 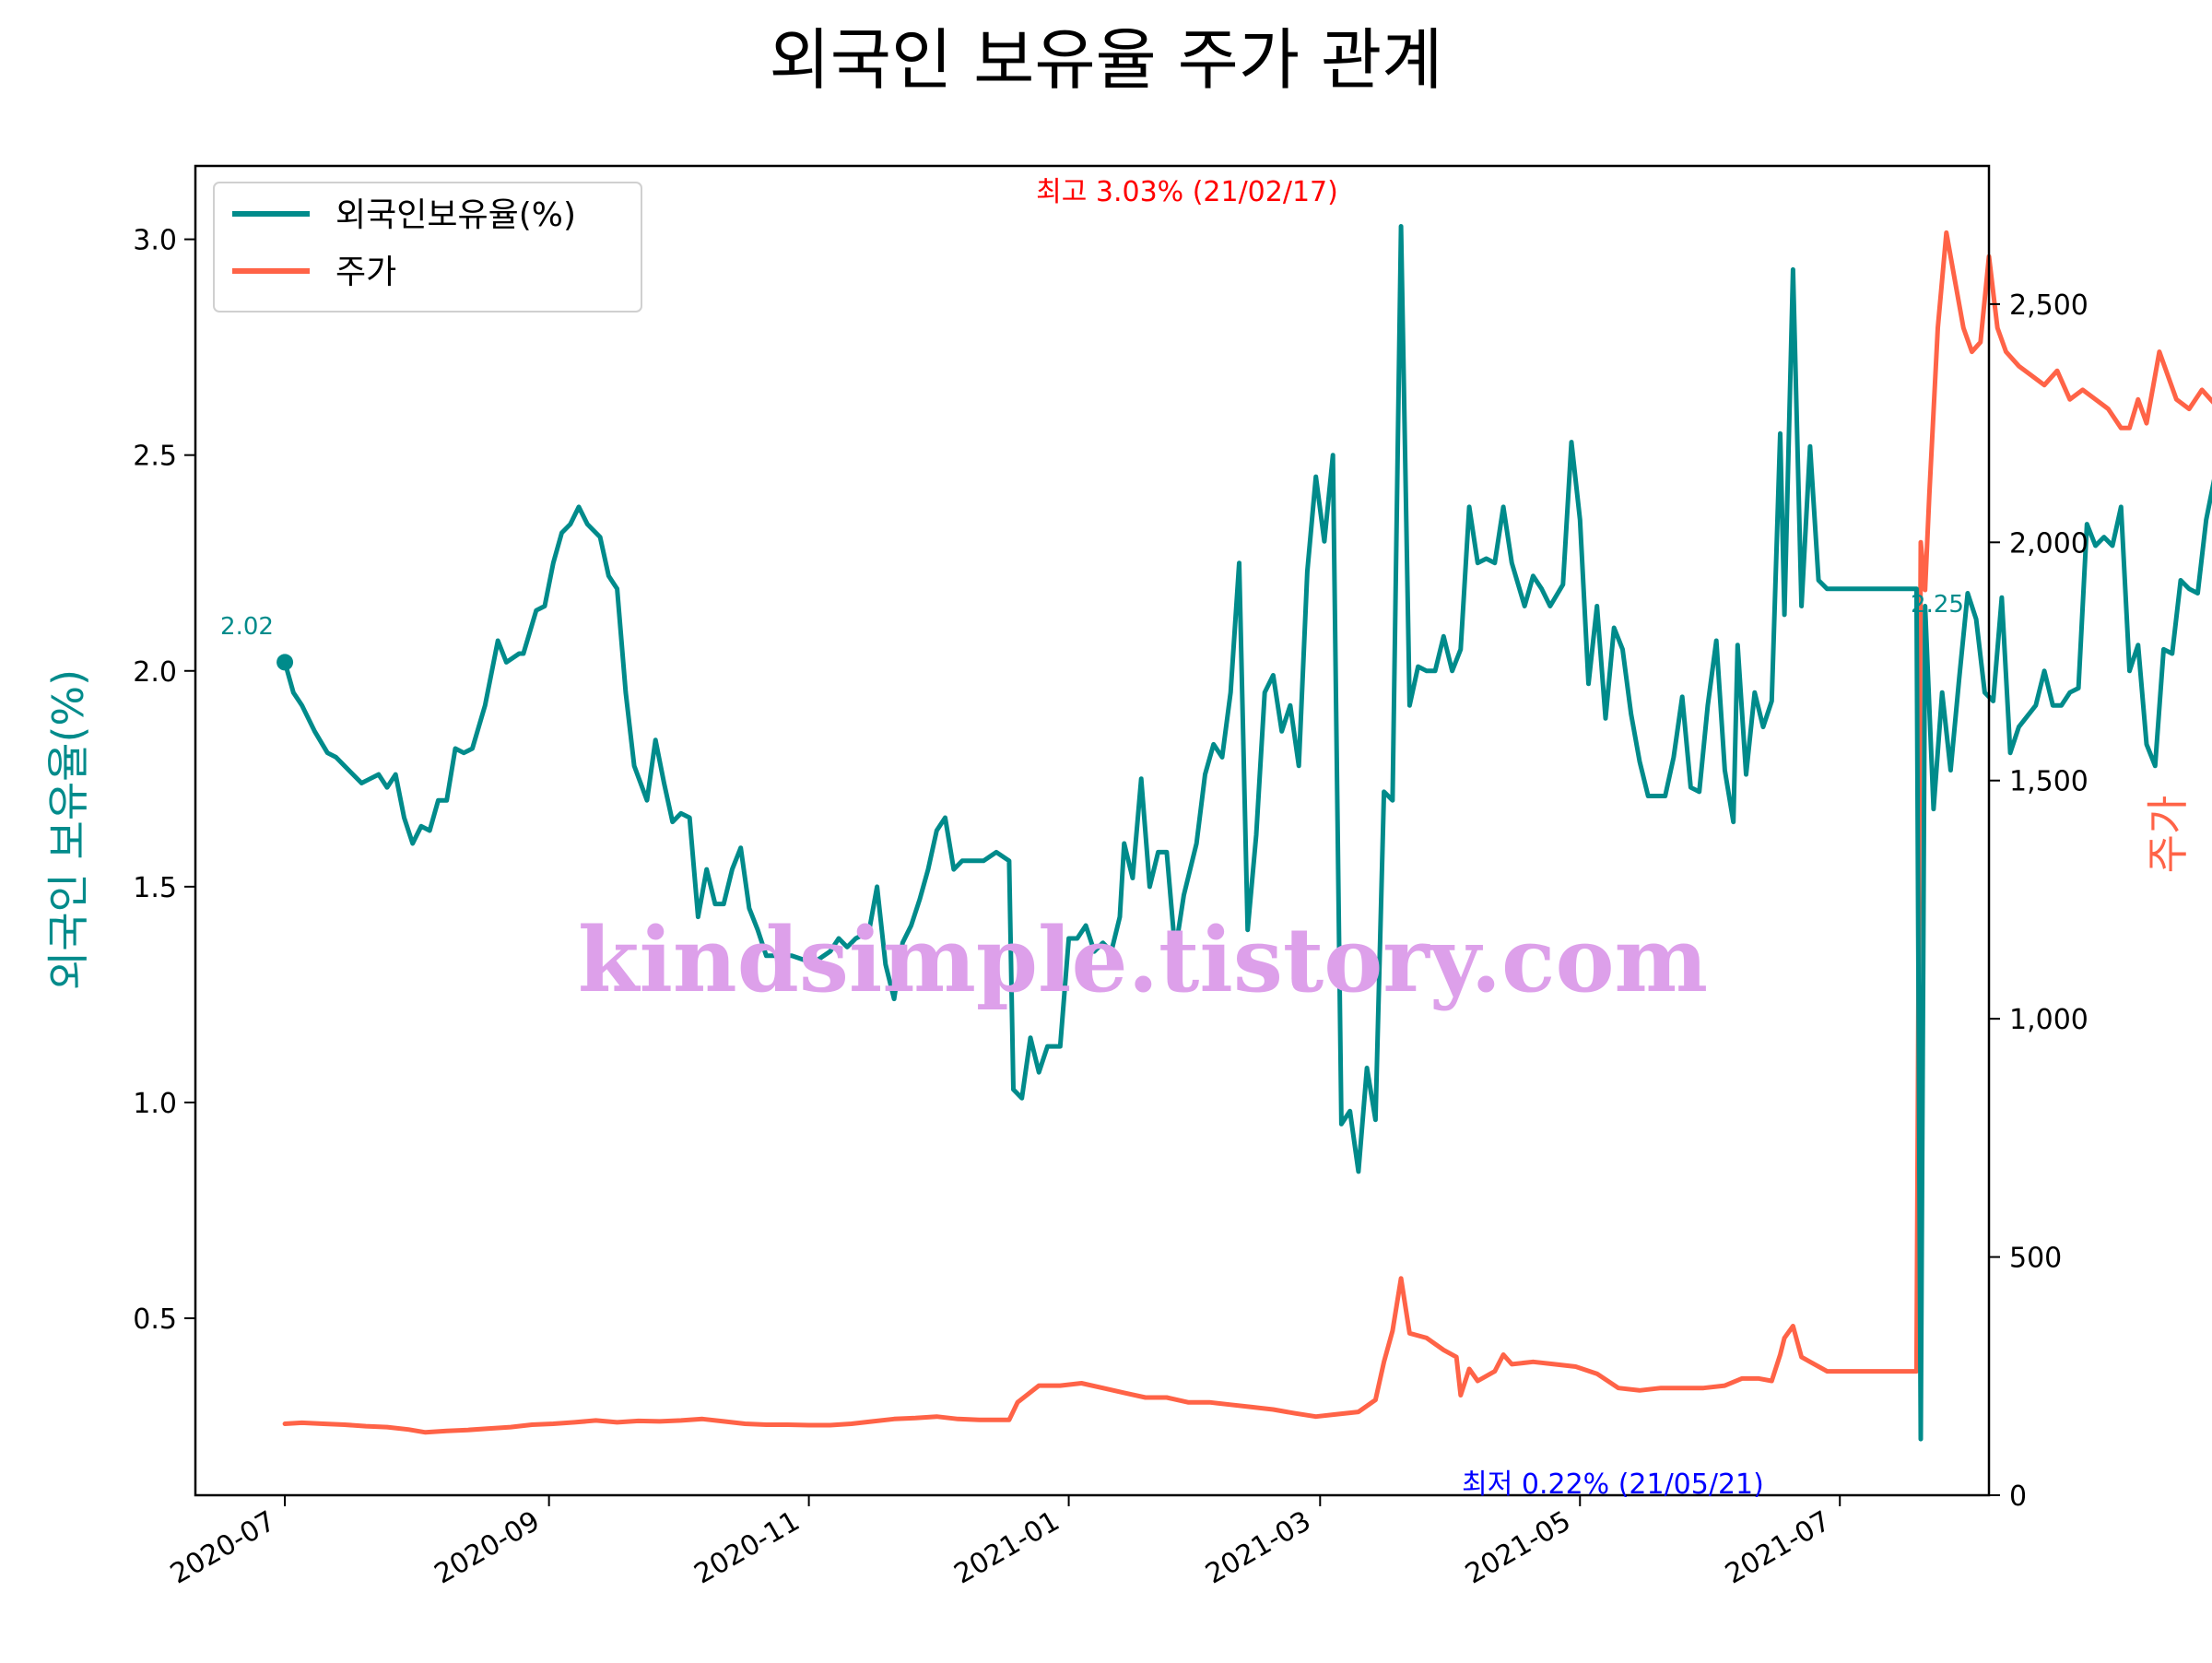 I want to click on y-left-tick-label: 1.0, so click(x=155, y=1104).